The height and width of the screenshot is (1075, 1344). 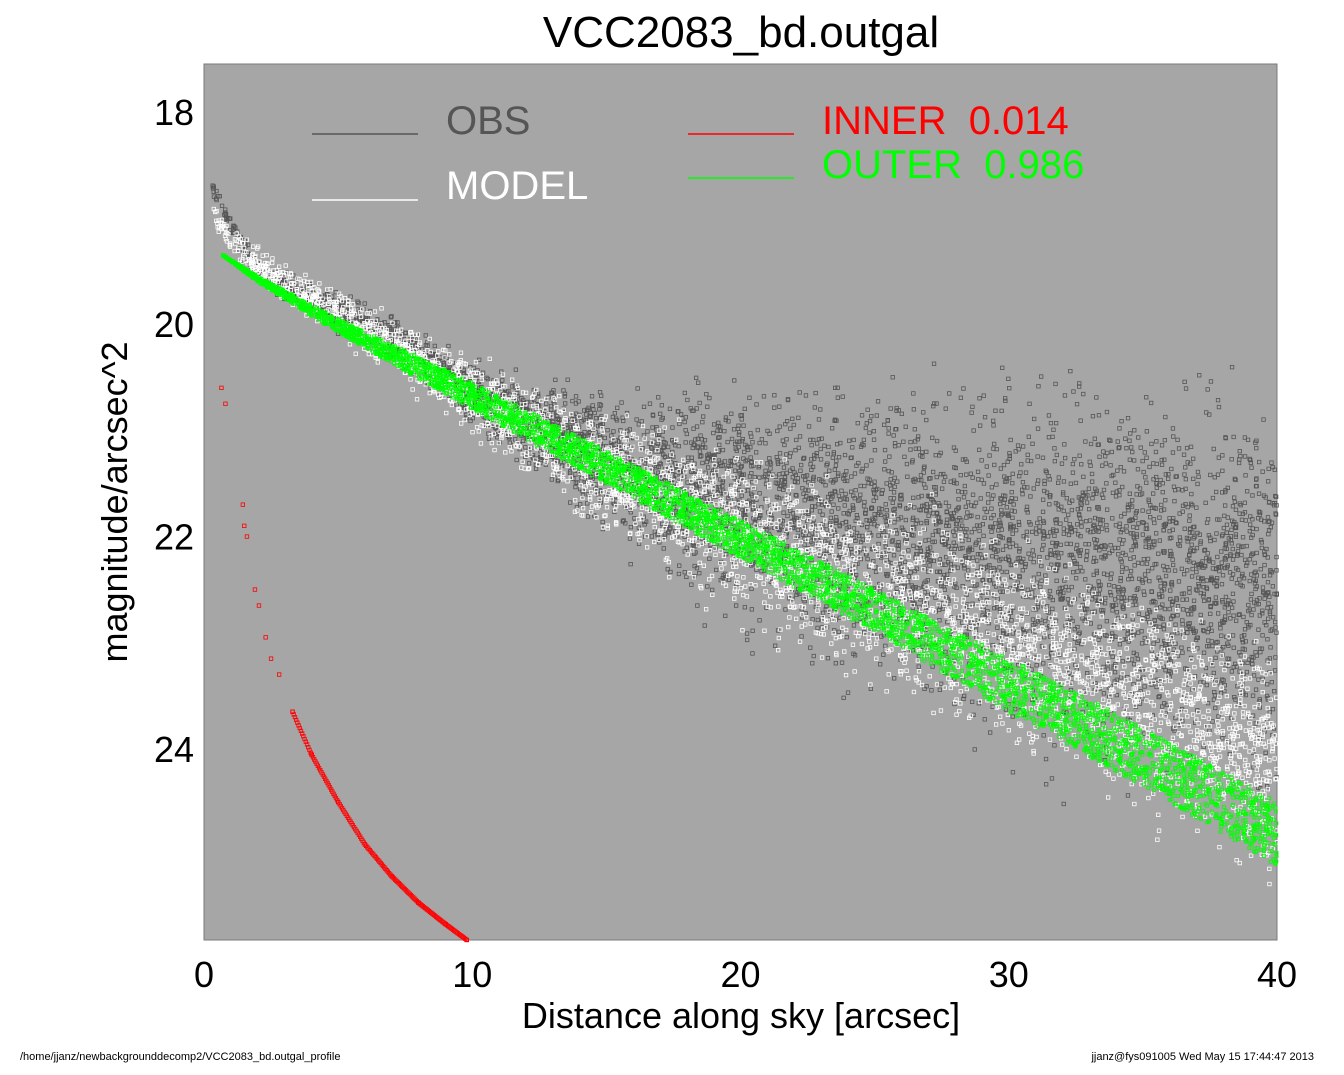 What do you see at coordinates (741, 32) in the screenshot?
I see `chart-title: VCC2083_bd.outgal` at bounding box center [741, 32].